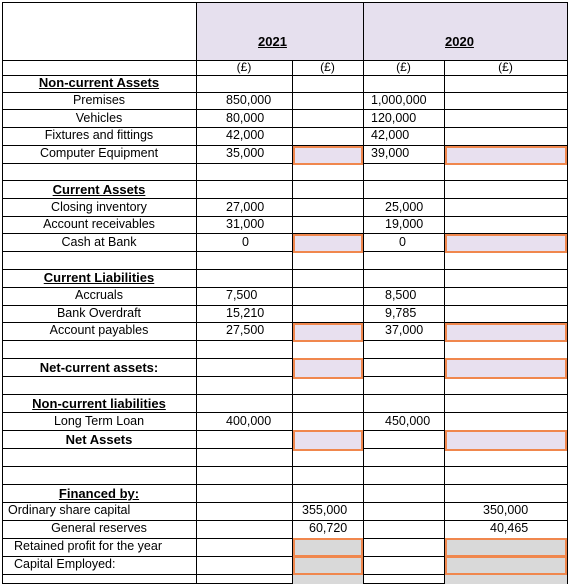  I want to click on section-heading-non-current-assets: Non-current Assets, so click(99, 82).